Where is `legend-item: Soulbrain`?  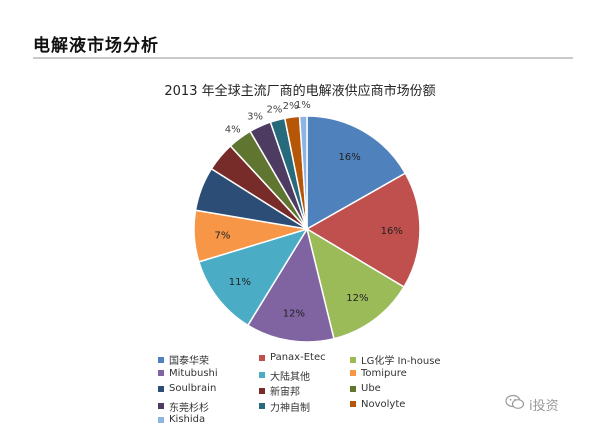 legend-item: Soulbrain is located at coordinates (187, 388).